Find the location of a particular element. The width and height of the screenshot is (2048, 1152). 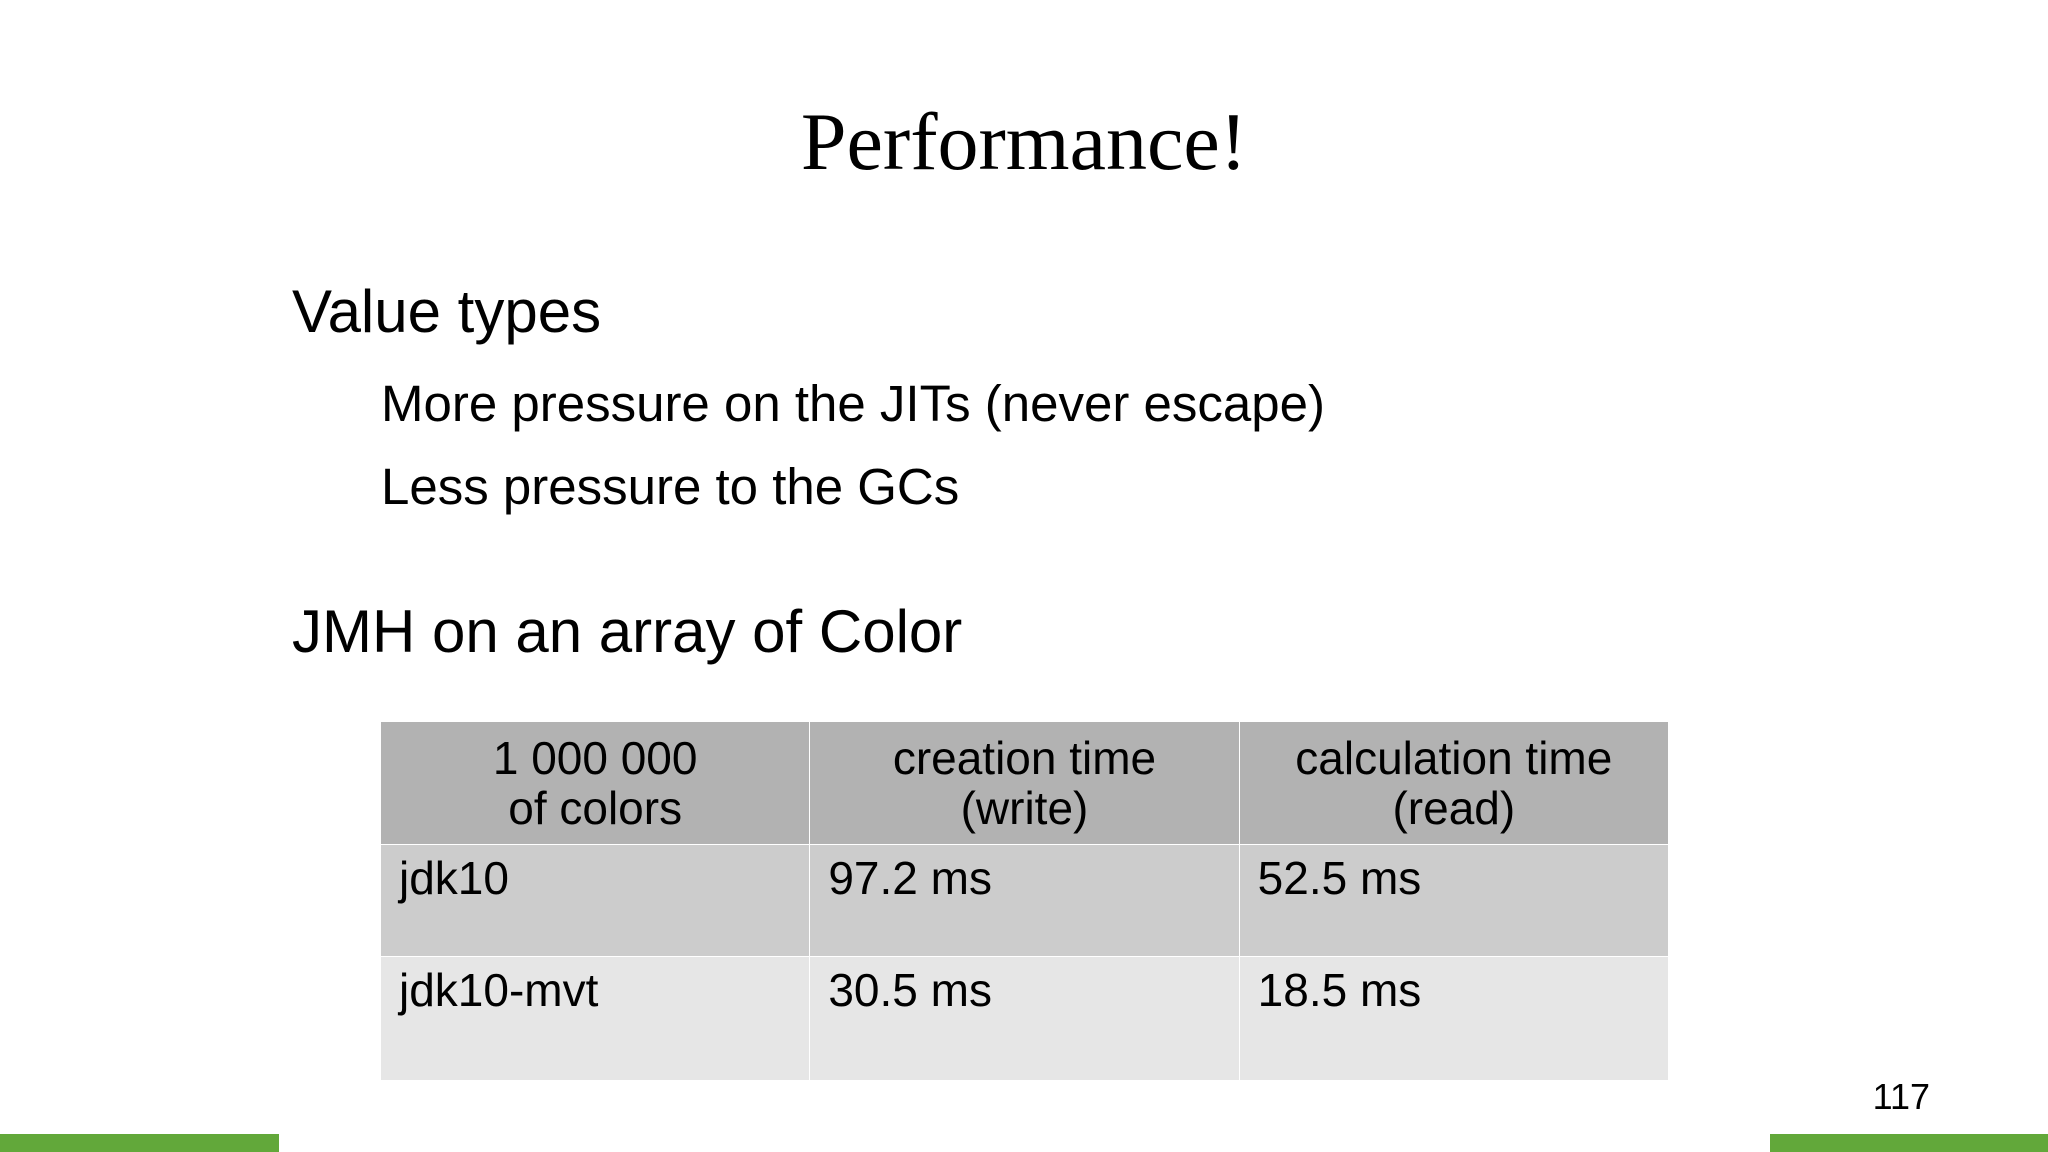

slide-title: Performance! is located at coordinates (1024, 141).